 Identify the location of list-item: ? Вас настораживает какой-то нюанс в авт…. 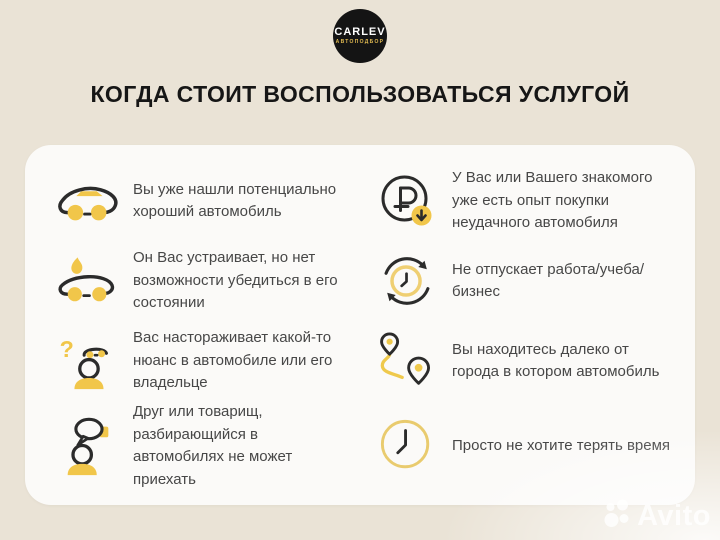
(203, 361).